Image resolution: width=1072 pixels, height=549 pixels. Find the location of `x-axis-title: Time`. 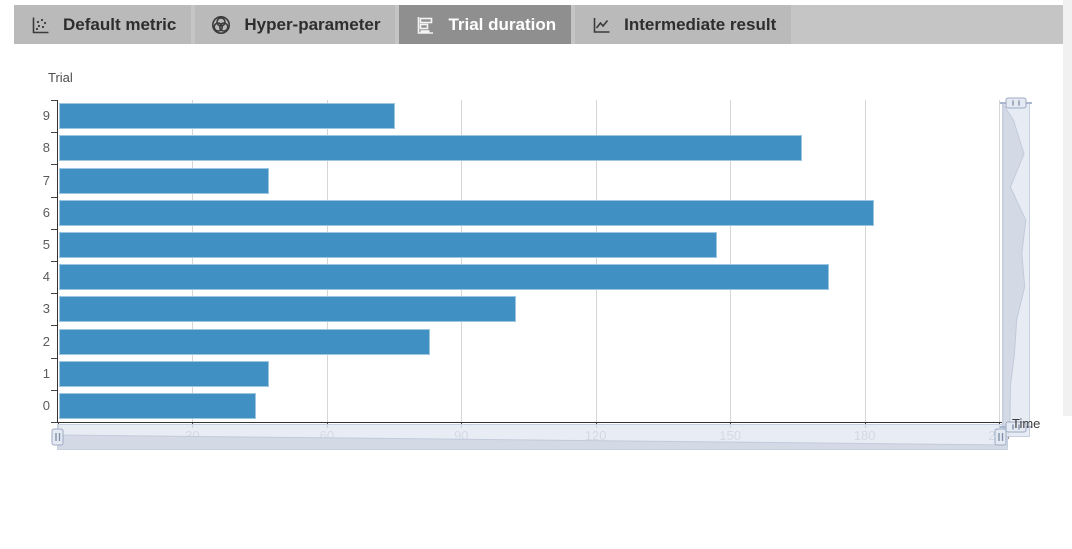

x-axis-title: Time is located at coordinates (1026, 423).